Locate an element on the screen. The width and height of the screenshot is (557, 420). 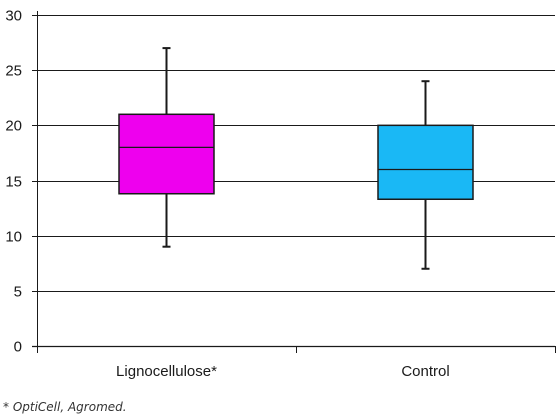
y-tick-label: 5 is located at coordinates (18, 292).